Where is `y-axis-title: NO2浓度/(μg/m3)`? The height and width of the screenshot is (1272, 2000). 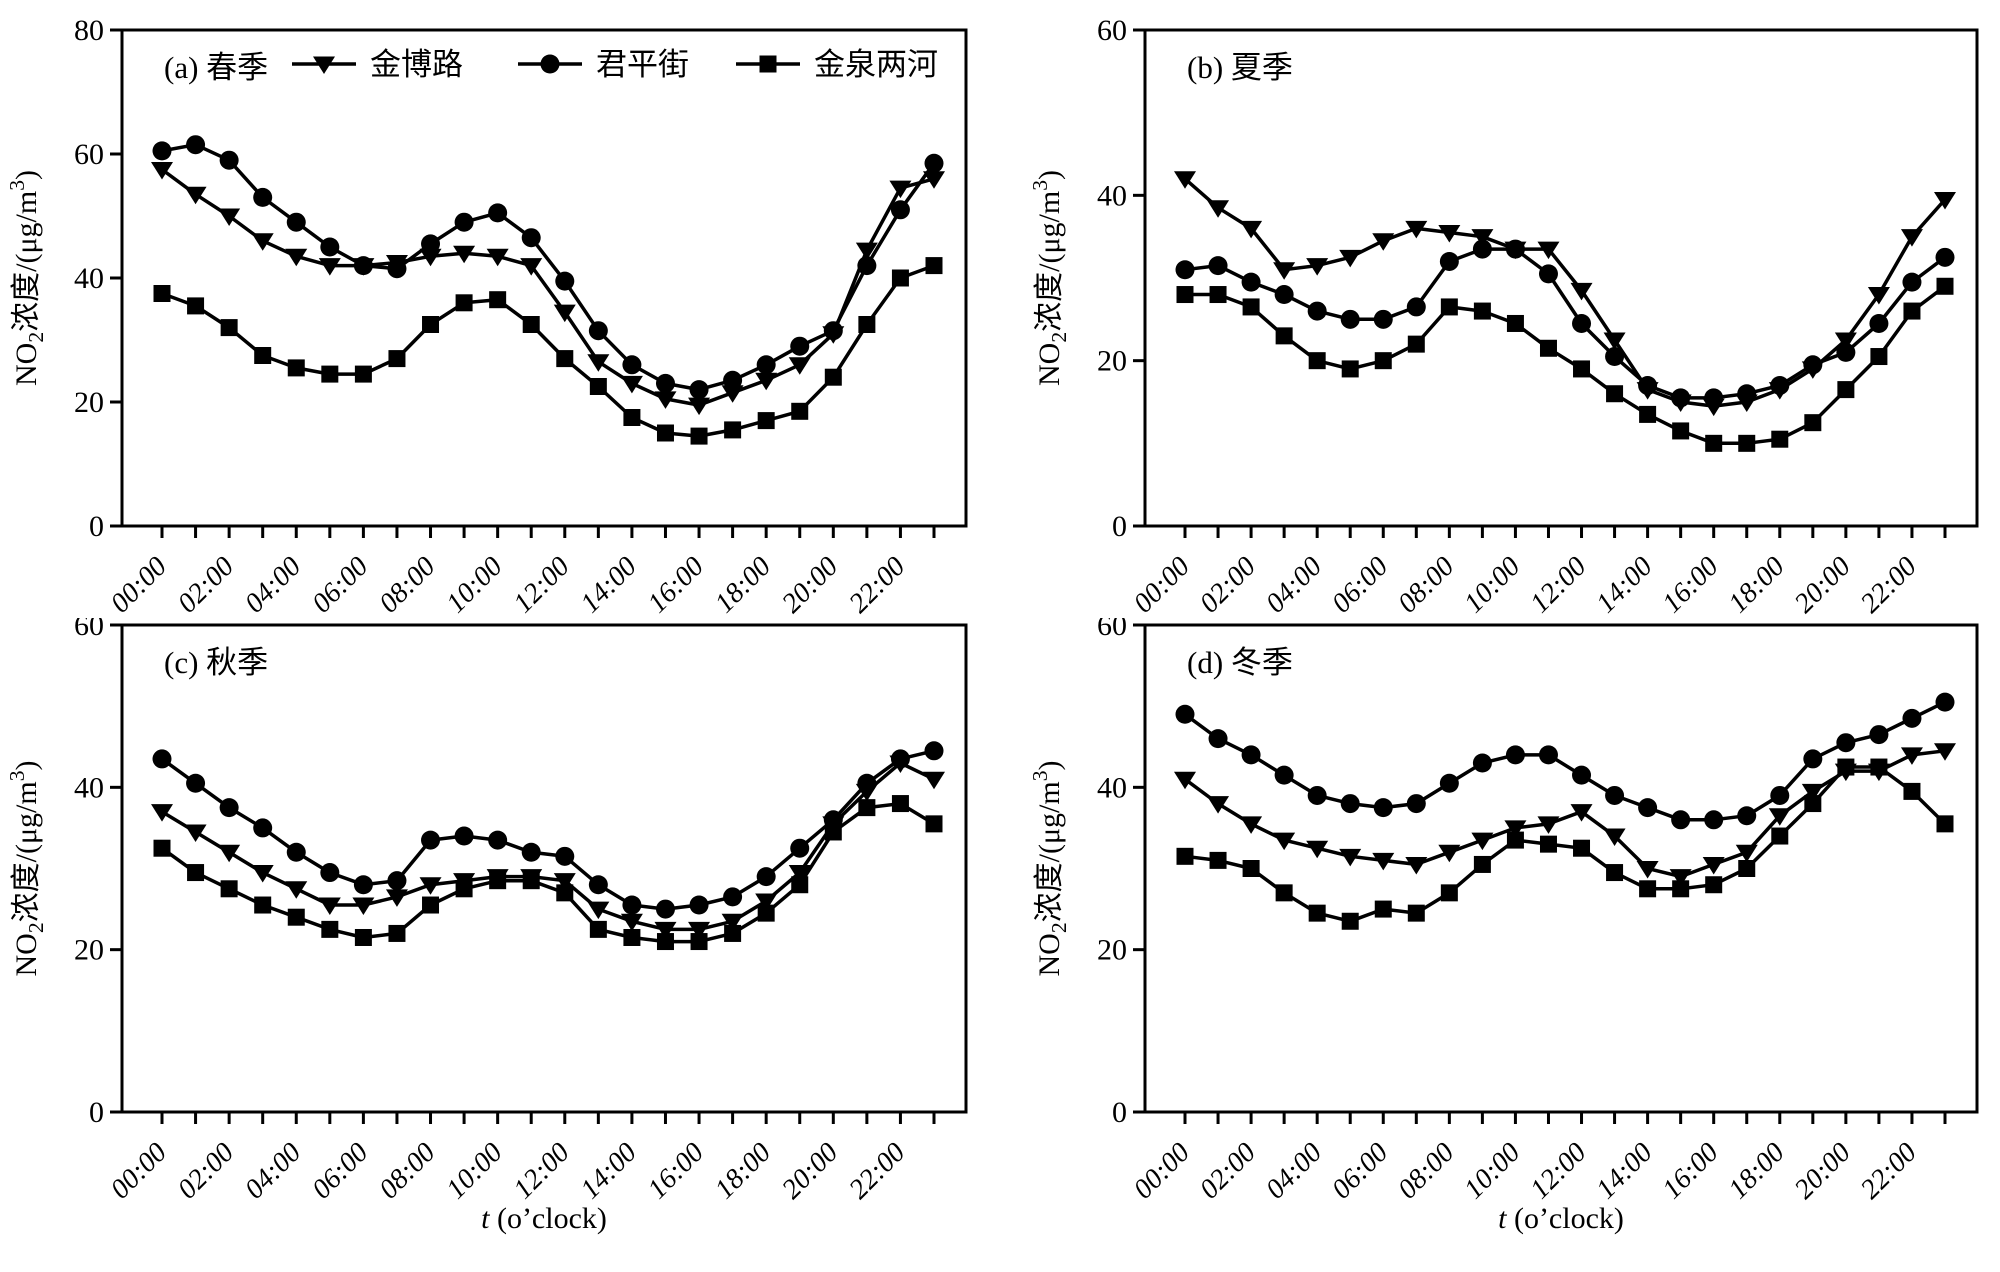
y-axis-title: NO2浓度/(μg/m3) is located at coordinates (1049, 278).